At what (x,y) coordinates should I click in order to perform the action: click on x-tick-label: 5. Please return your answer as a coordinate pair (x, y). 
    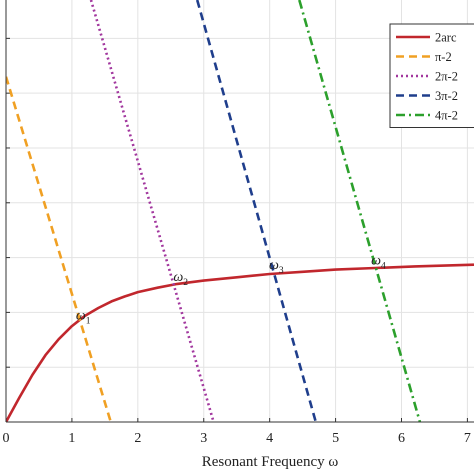
    Looking at the image, I should click on (335, 438).